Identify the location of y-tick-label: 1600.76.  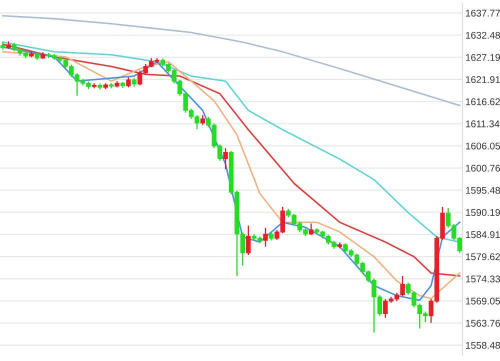
(483, 168).